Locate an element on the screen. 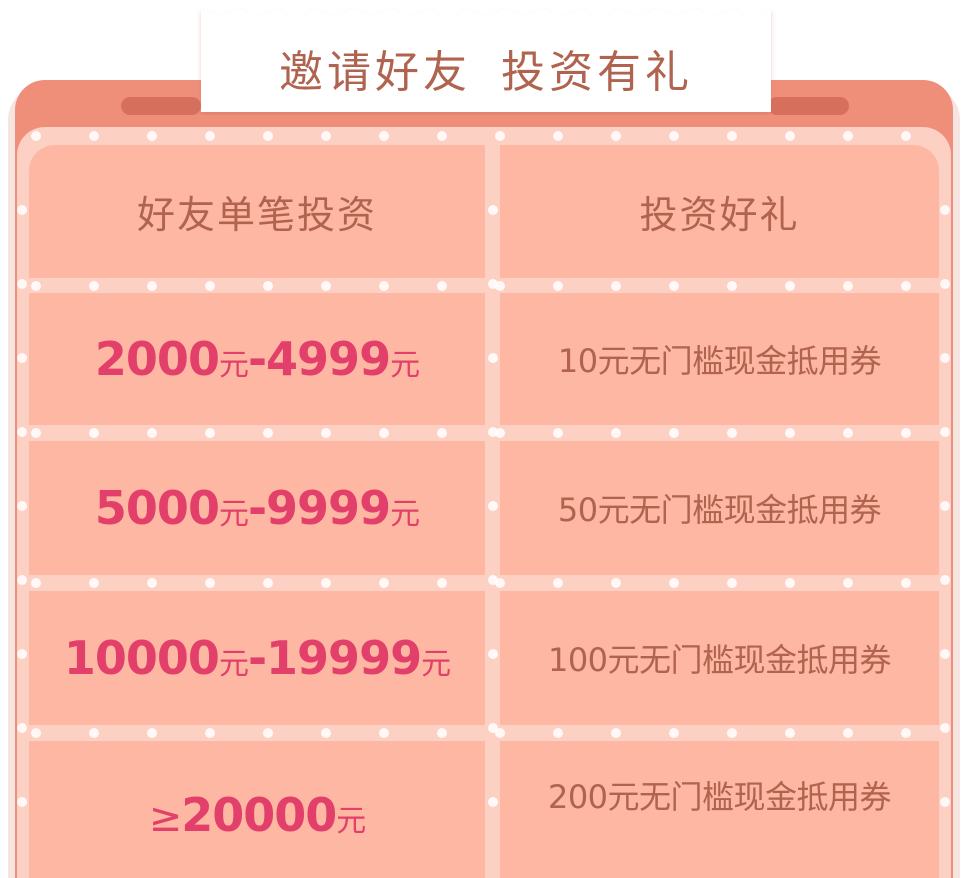 Image resolution: width=968 pixels, height=878 pixels. table-row: 5000元-9999元 is located at coordinates (257, 508).